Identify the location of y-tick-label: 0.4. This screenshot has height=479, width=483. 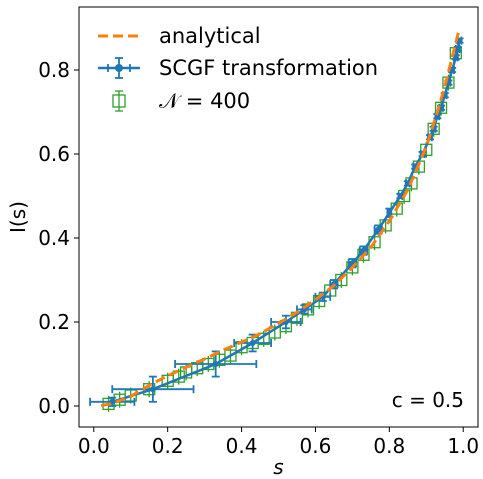
(54, 238).